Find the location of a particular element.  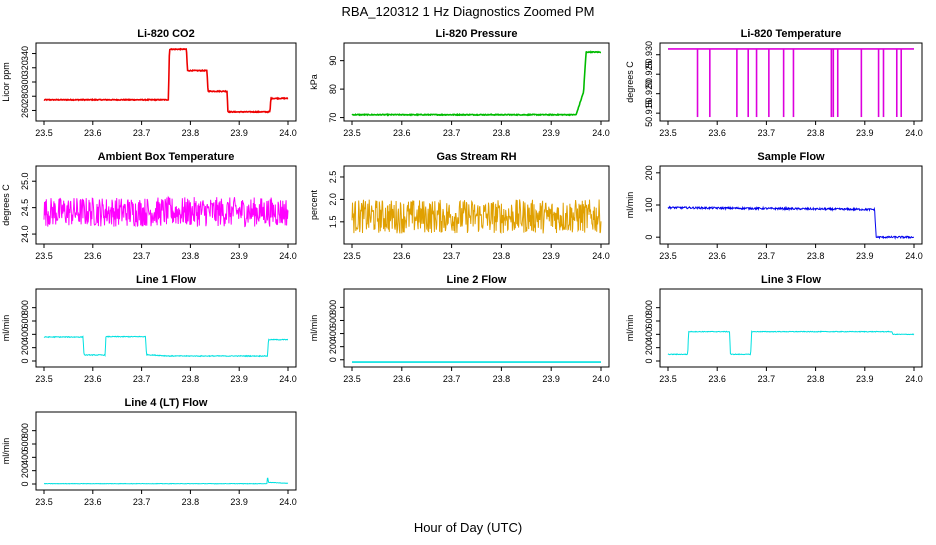

y-tick-label: 300 is located at coordinates (25, 81).